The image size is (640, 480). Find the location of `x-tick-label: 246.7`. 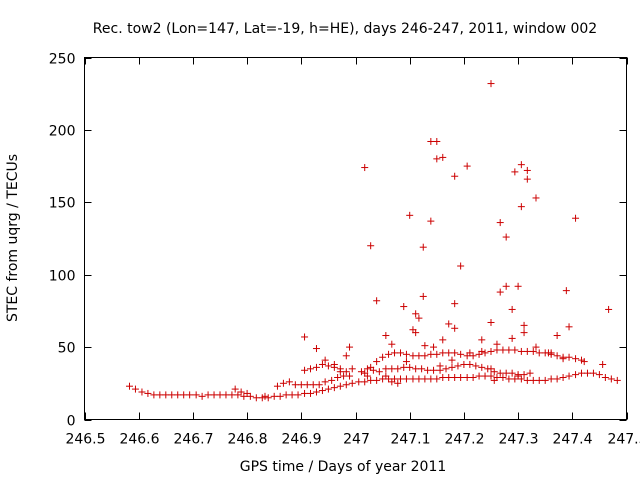

x-tick-label: 246.7 is located at coordinates (193, 440).